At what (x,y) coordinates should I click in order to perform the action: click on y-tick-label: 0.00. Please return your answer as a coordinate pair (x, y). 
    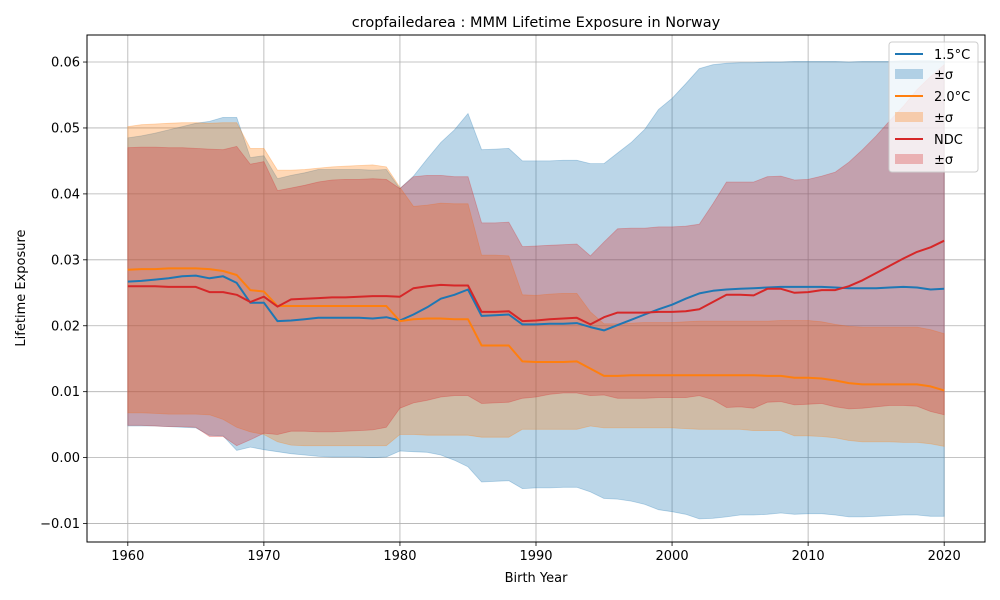
    Looking at the image, I should click on (65, 458).